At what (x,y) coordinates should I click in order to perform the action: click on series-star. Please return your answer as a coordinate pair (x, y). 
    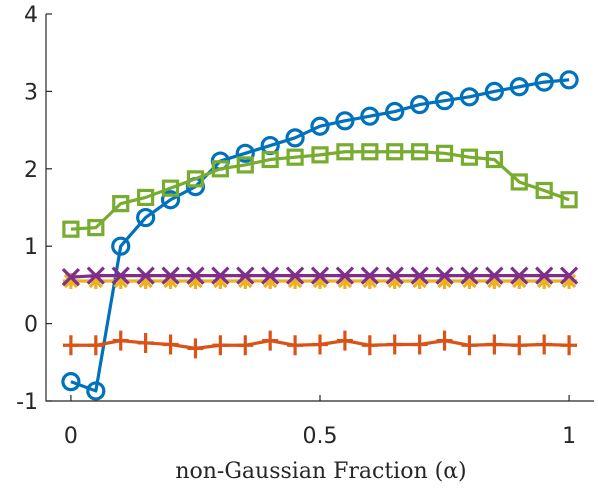
    Looking at the image, I should click on (320, 281).